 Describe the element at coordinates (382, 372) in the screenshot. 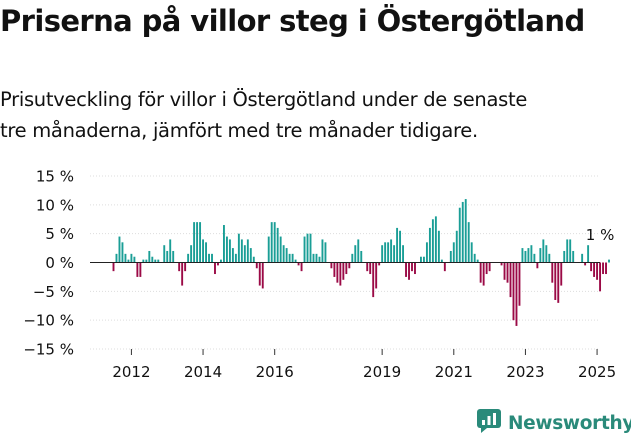

I see `x-tick-label: 2019` at that location.